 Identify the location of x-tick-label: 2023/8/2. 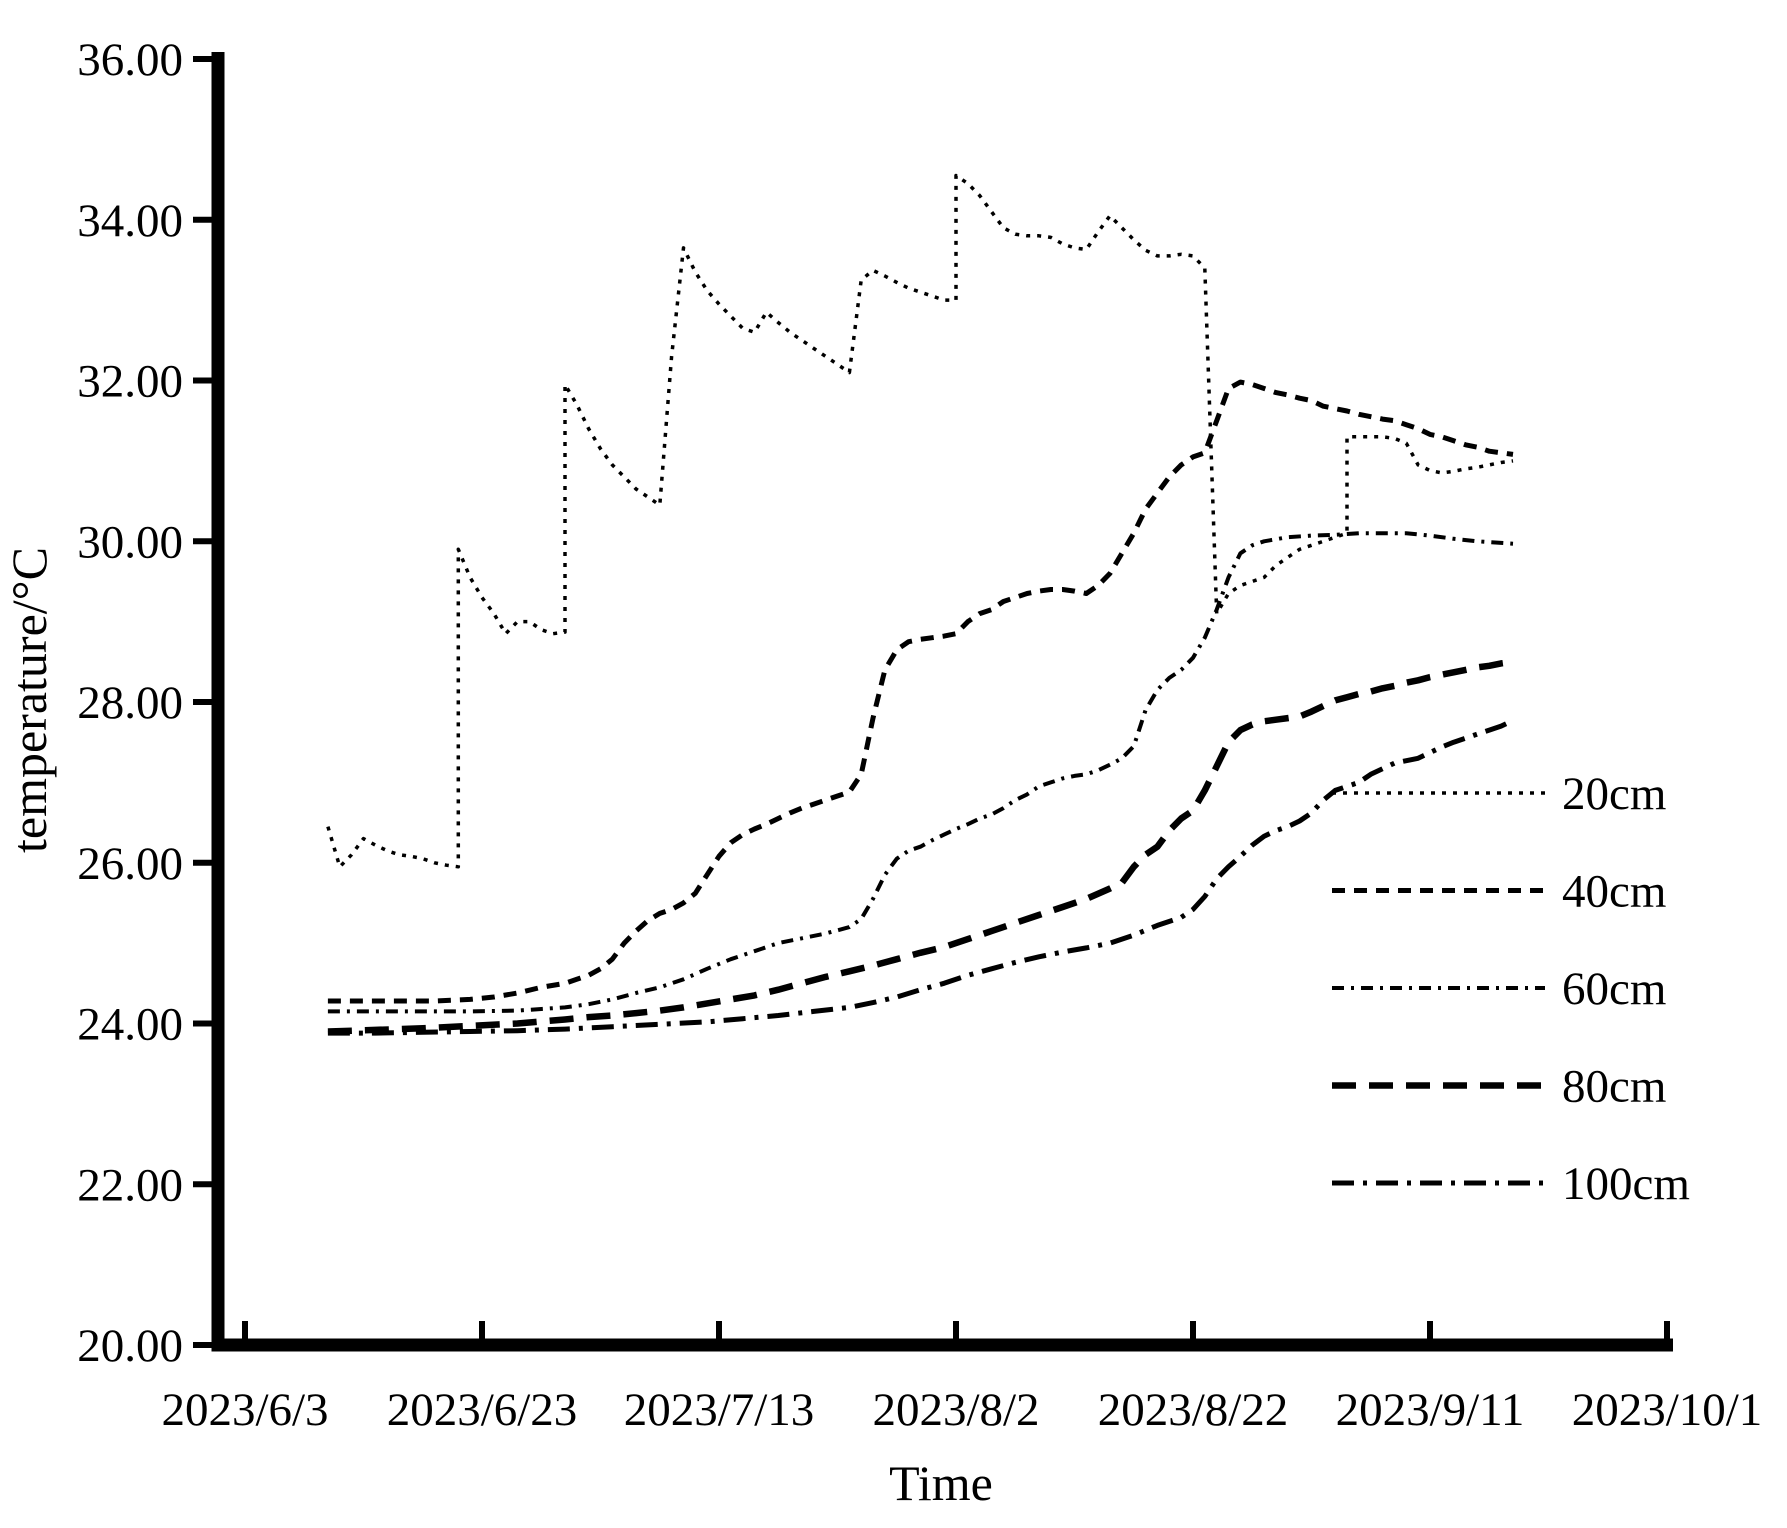
(955, 1410).